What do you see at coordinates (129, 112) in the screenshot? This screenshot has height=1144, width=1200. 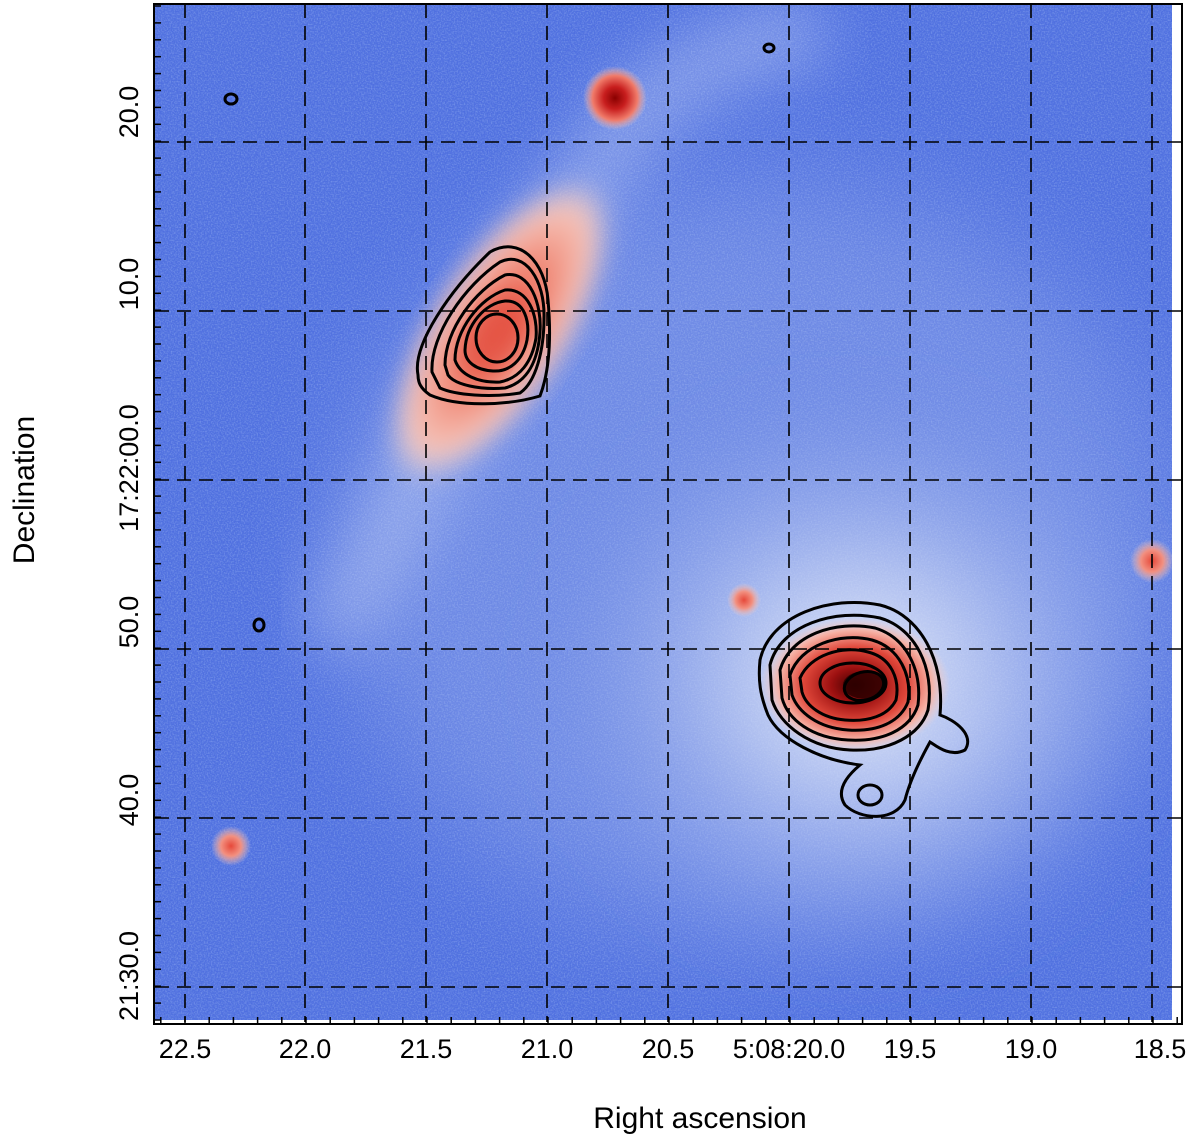 I see `y-tick-label: 20.0` at bounding box center [129, 112].